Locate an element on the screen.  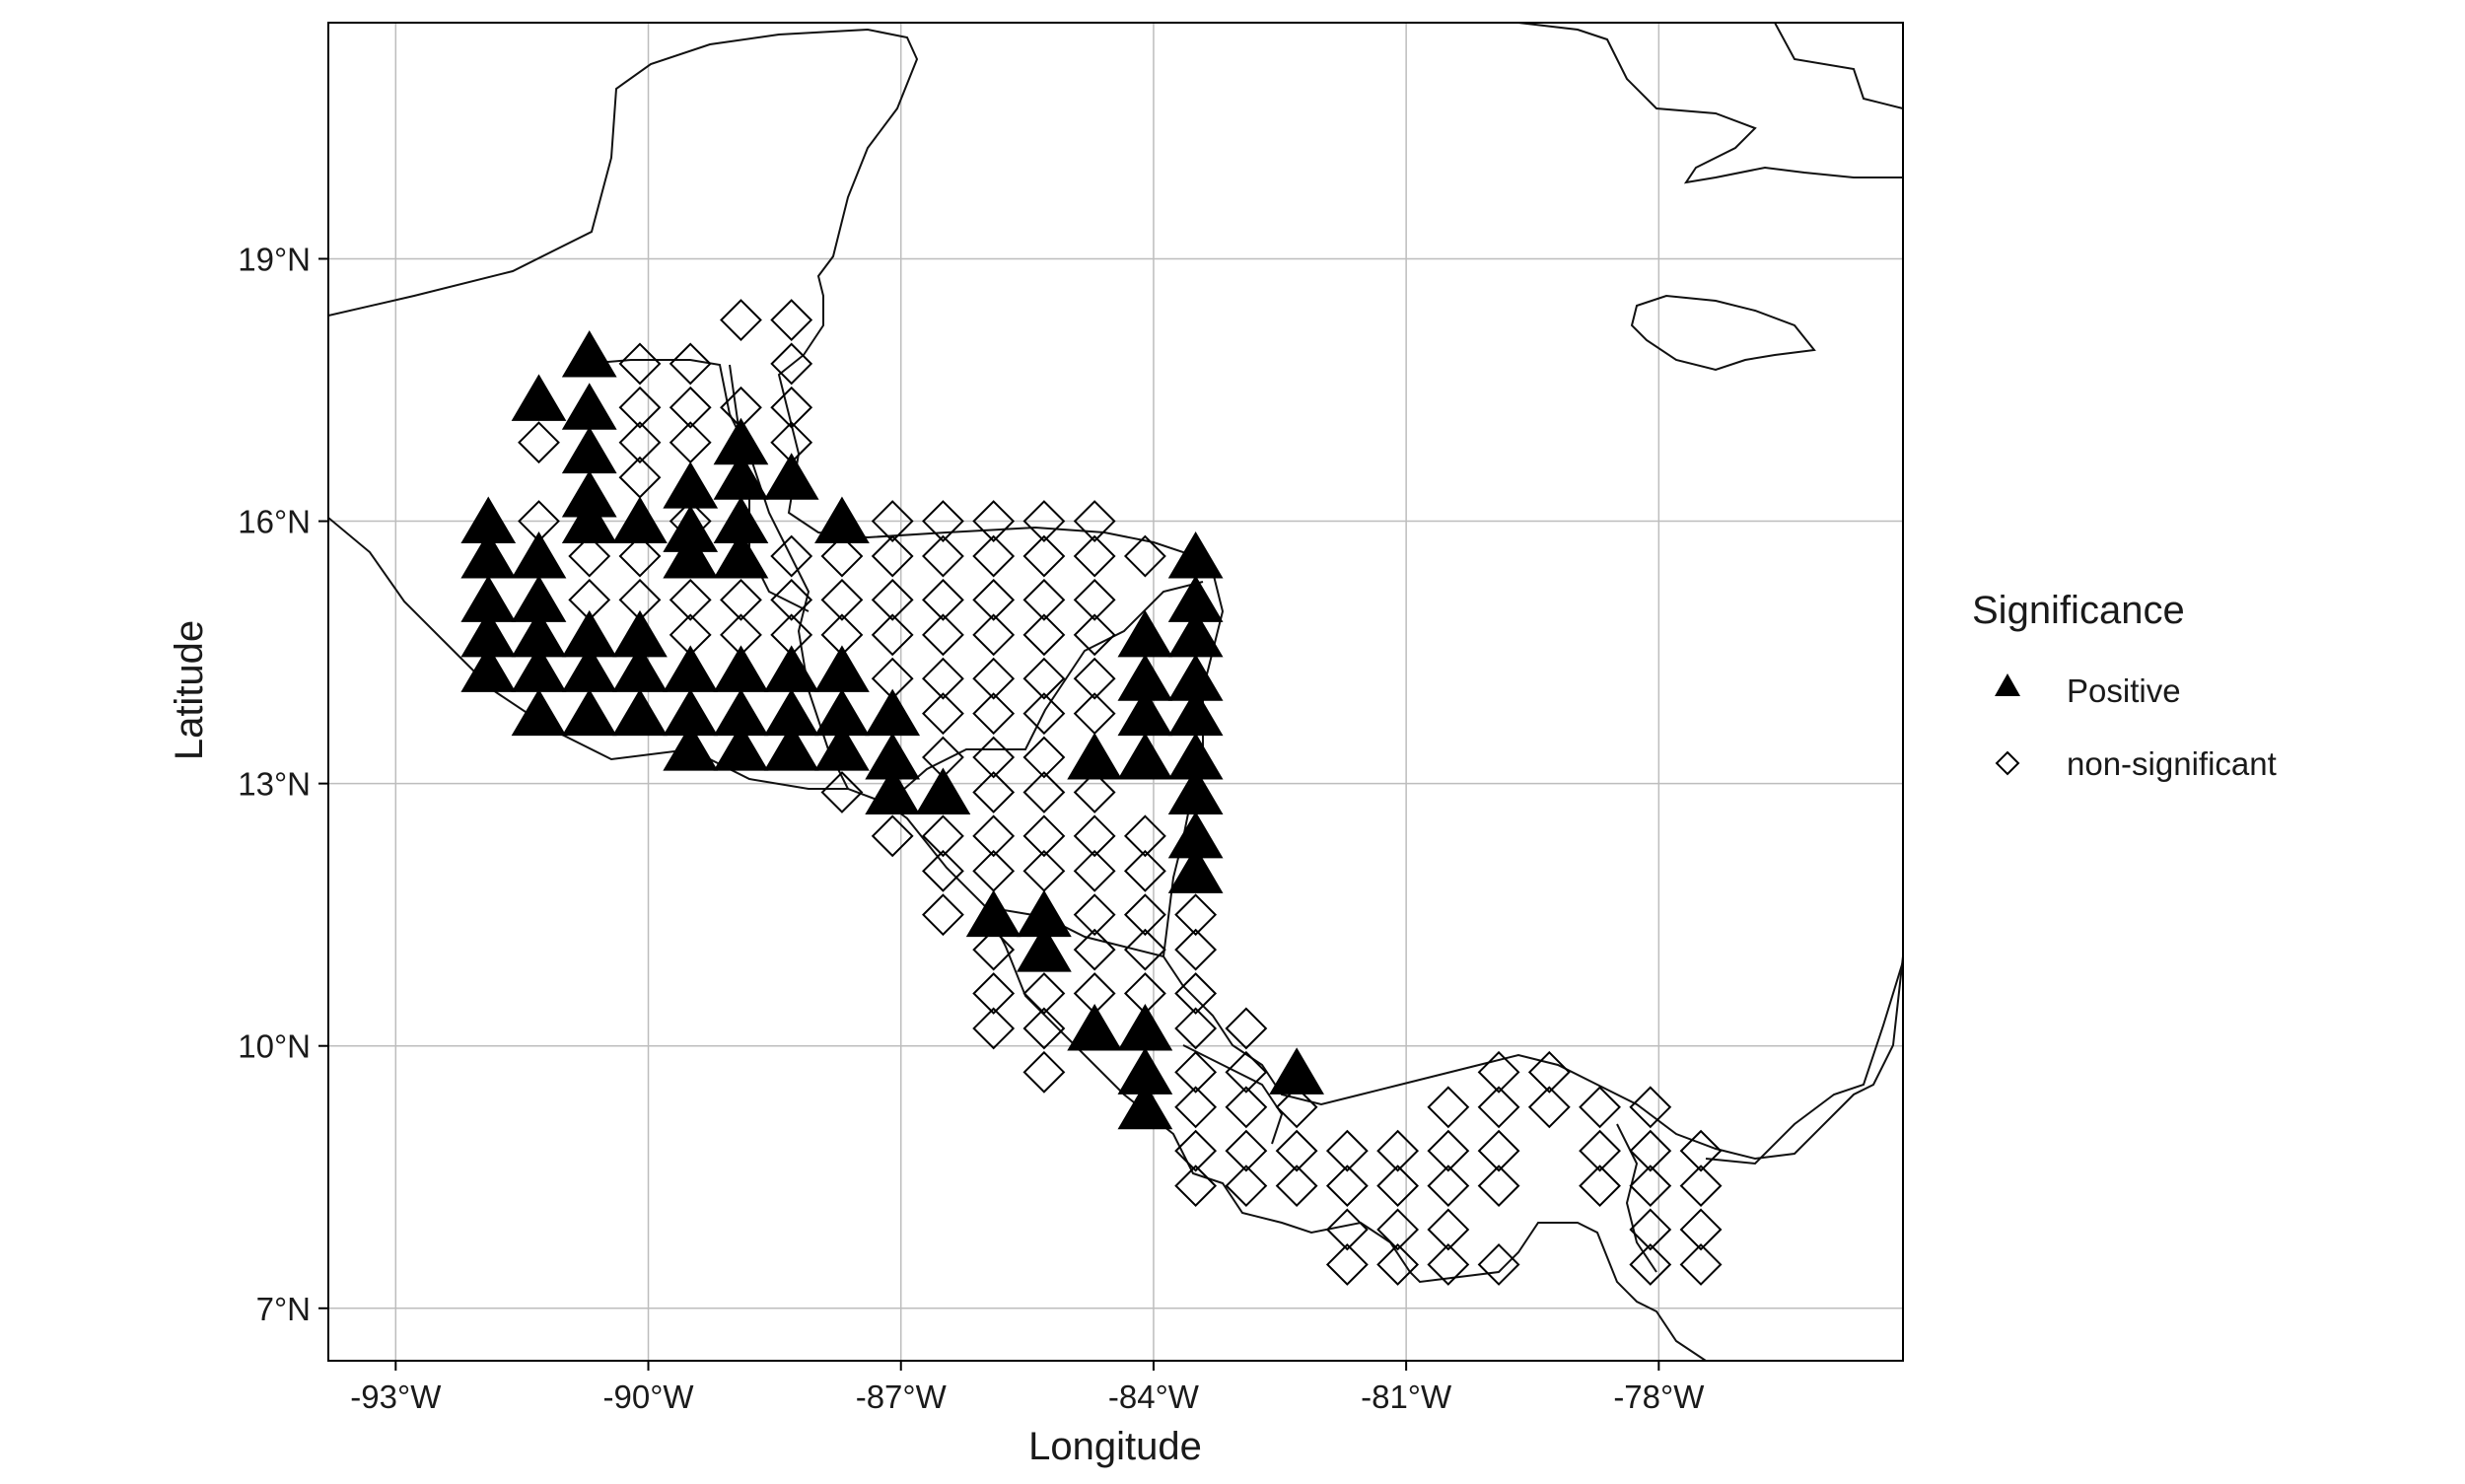
legend-item-non-significant-label: non-significant is located at coordinates (2172, 763).